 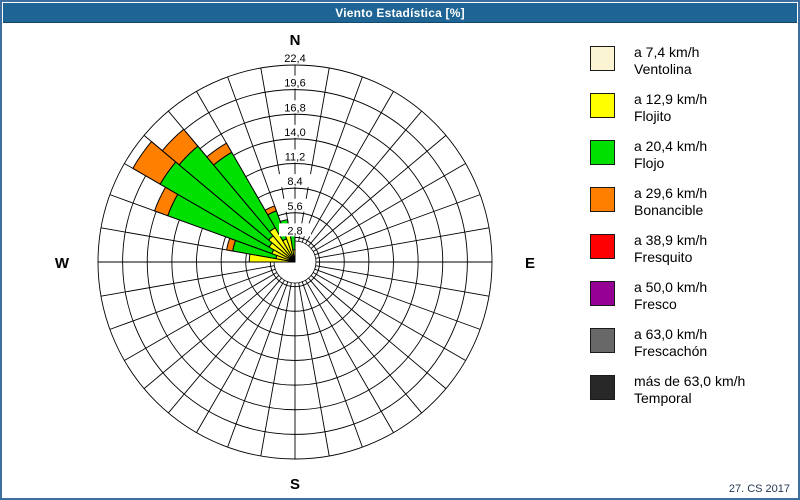 I want to click on legend-item-bonancible: a 29,6 km/h Bonancible, so click(x=690, y=202).